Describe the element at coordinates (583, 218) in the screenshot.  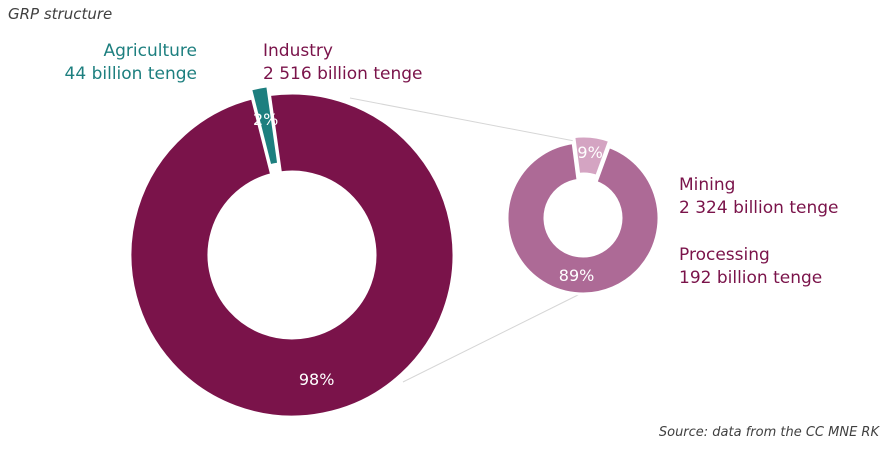
I see `mining-slice` at that location.